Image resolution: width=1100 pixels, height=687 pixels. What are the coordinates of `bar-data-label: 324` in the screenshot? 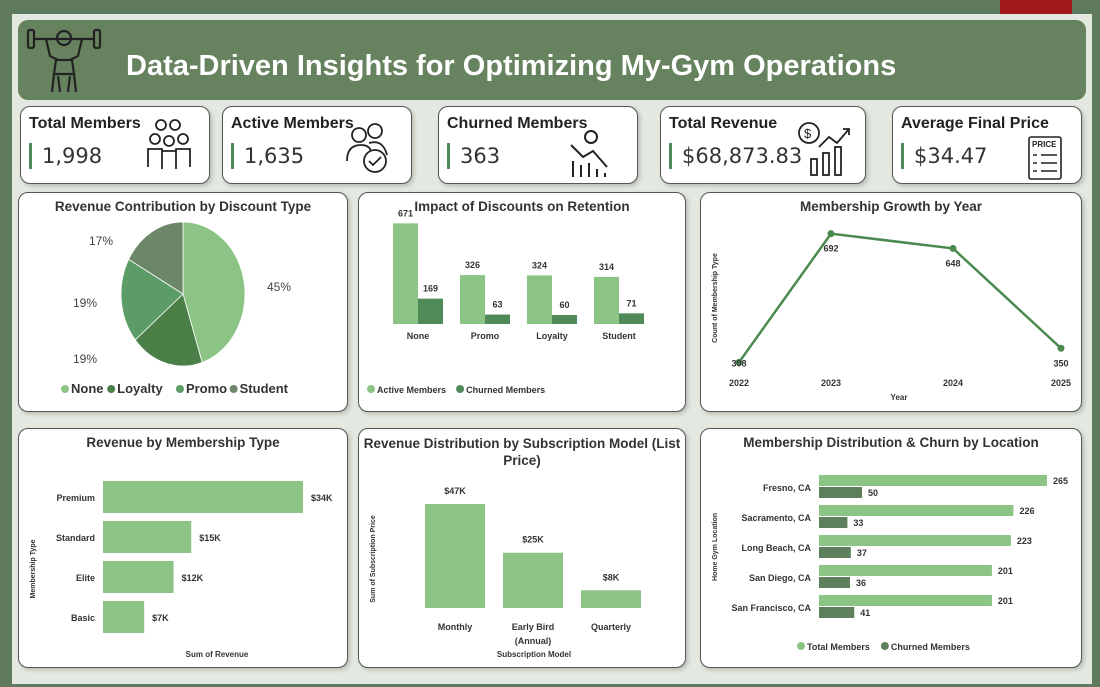 It's located at (539, 265).